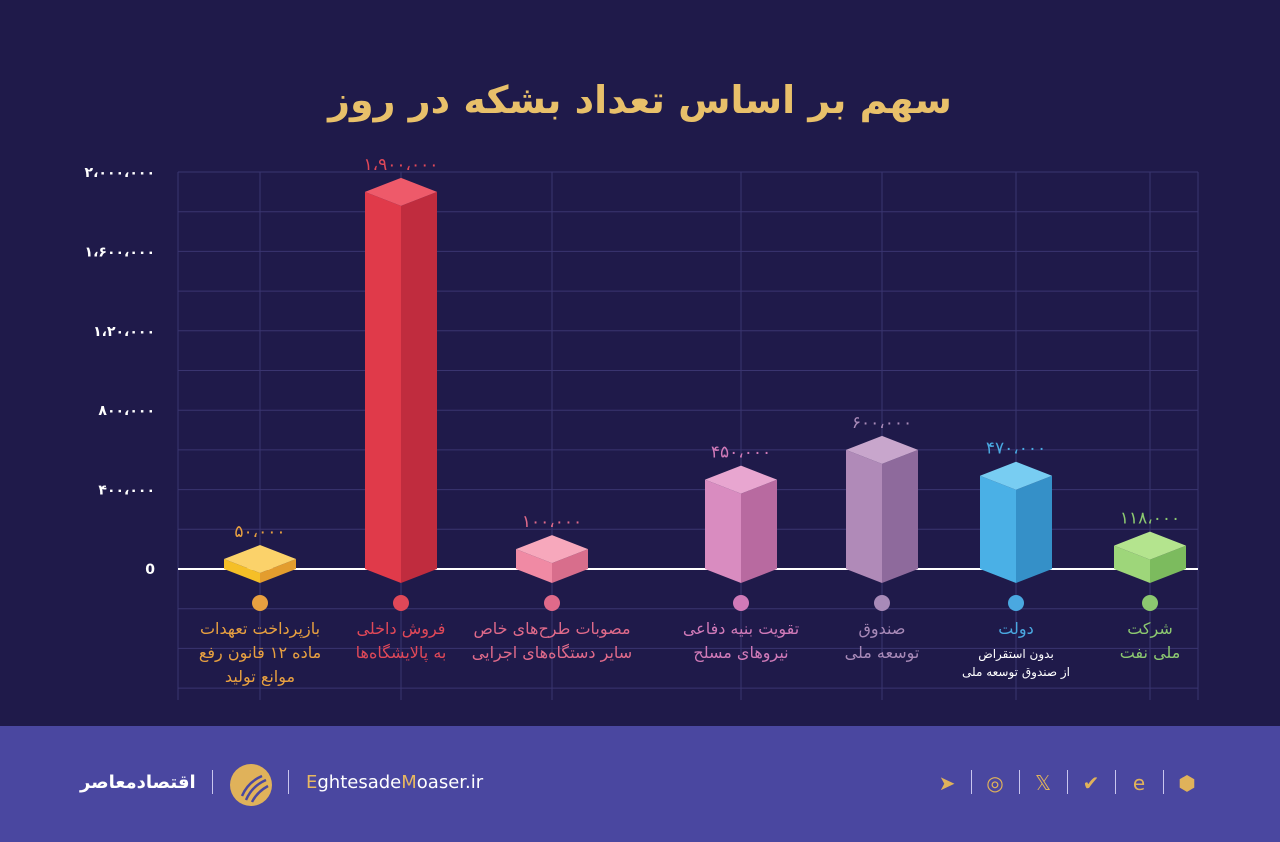 Image resolution: width=1280 pixels, height=842 pixels. I want to click on brand-name: اقتصادمعاصر, so click(138, 782).